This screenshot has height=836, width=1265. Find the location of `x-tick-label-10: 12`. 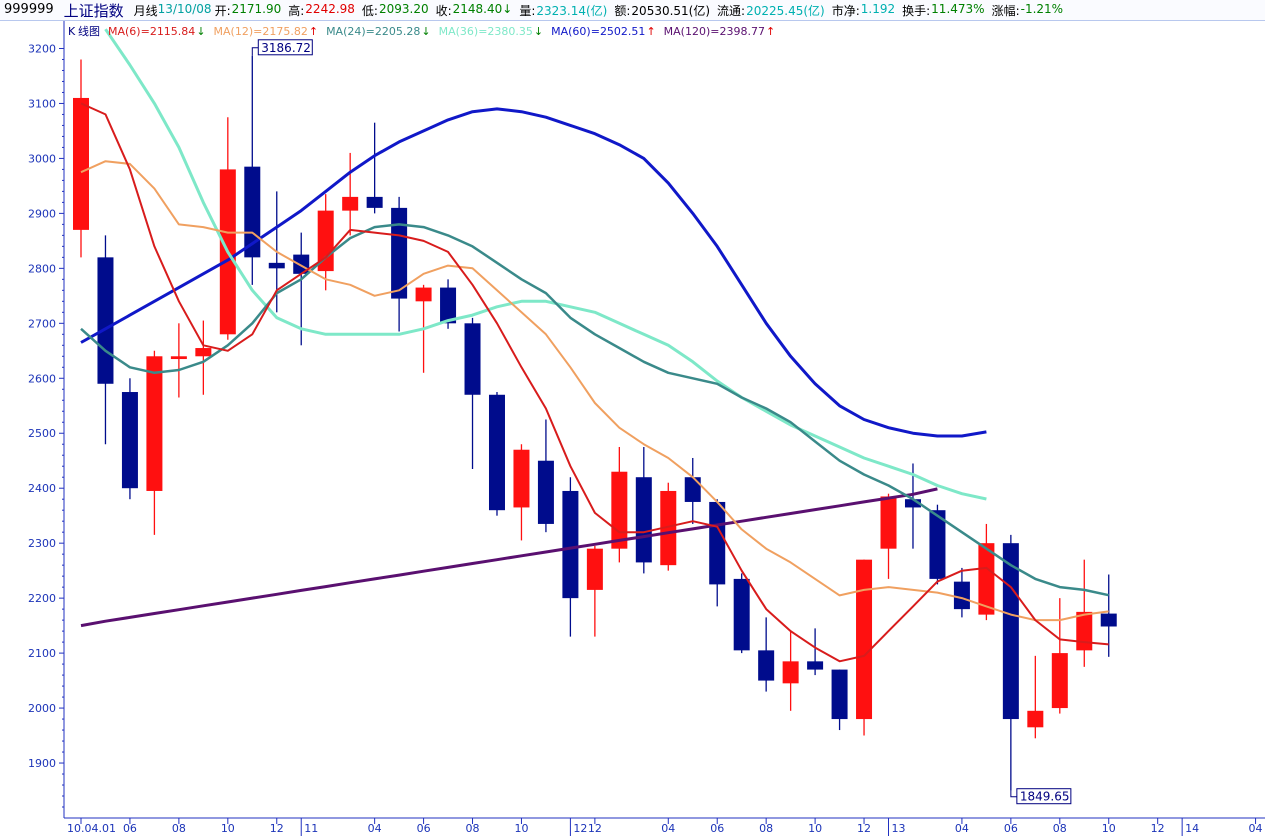

x-tick-label-10: 12 is located at coordinates (580, 828).